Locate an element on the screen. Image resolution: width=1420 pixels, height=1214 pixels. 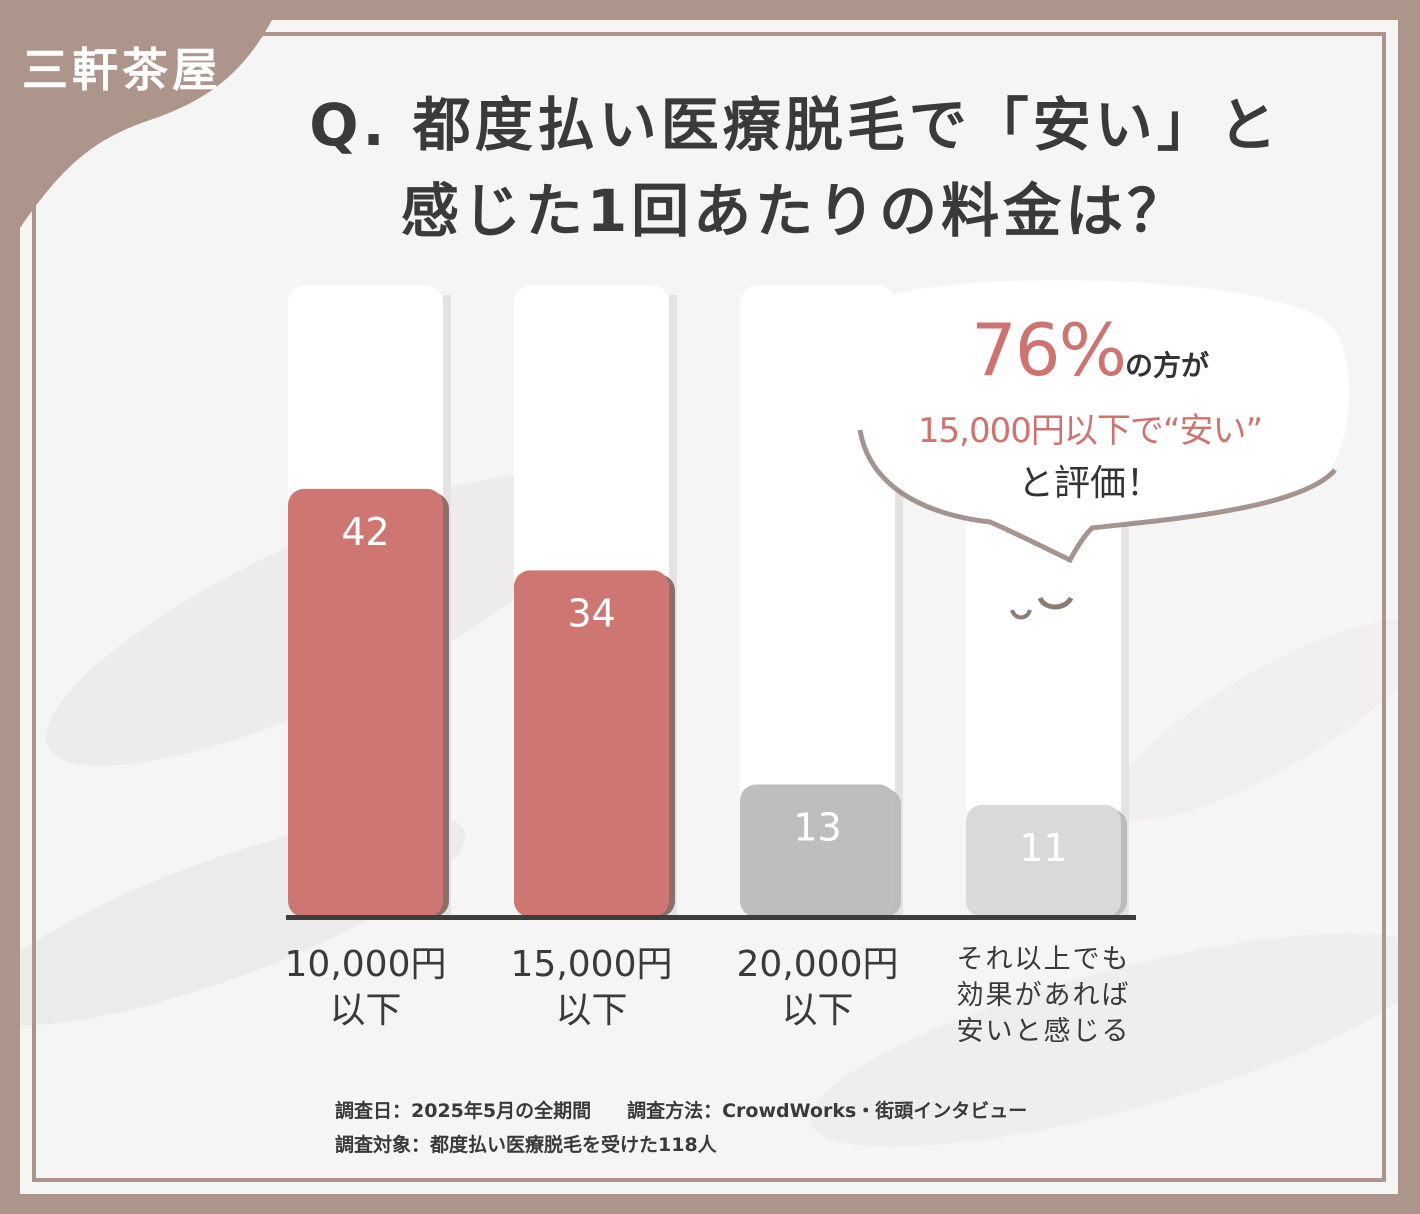
bar-value-label-2: 13 is located at coordinates (817, 827).